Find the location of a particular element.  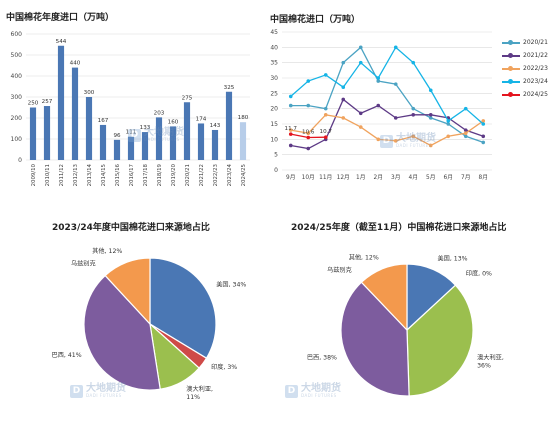

bar-data-label: 275 is located at coordinates (187, 98).